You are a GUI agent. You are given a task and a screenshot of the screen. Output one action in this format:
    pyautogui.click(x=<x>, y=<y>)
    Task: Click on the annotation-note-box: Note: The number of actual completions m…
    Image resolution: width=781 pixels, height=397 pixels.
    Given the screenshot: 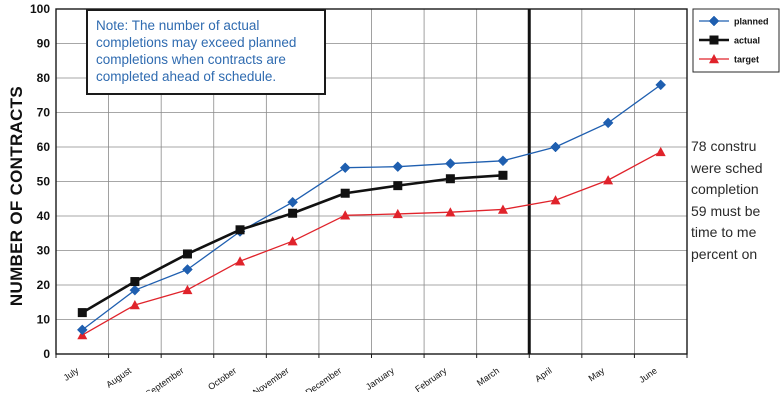 What is the action you would take?
    pyautogui.click(x=206, y=52)
    